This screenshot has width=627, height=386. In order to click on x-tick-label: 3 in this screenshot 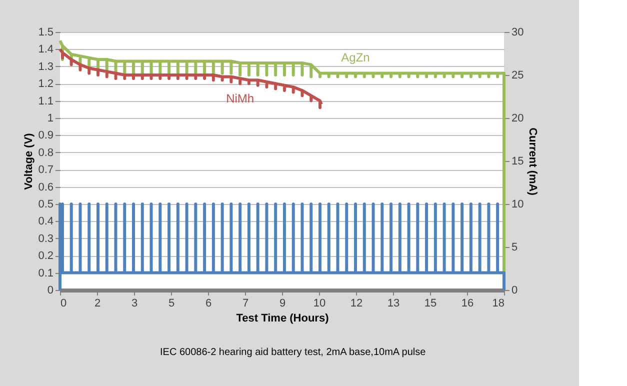, I will do `click(134, 304)`.